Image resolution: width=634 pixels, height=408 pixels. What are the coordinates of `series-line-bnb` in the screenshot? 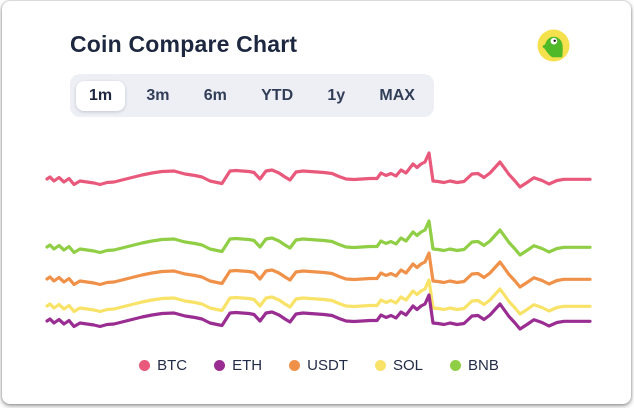 It's located at (318, 238).